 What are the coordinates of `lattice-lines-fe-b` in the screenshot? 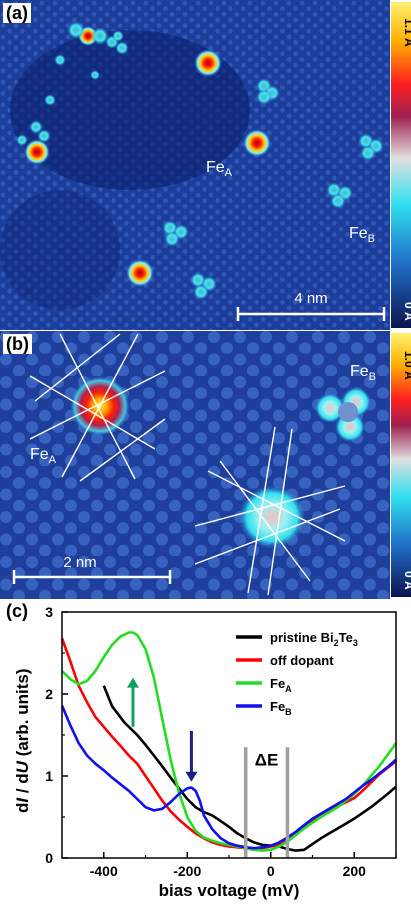 It's located at (270, 511).